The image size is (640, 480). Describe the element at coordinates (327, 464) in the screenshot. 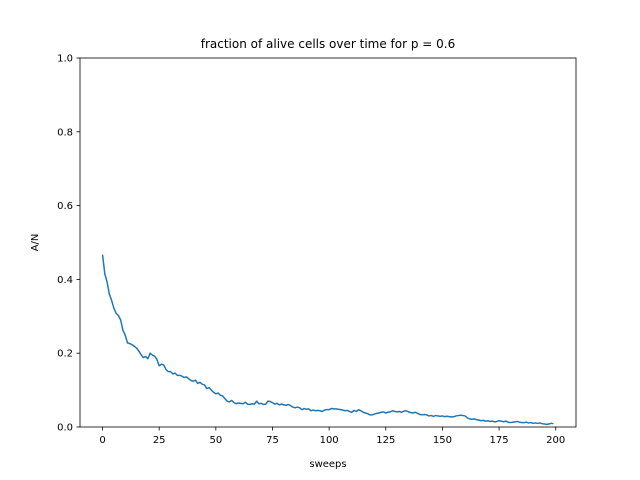

I see `x-axis-label: sweeps` at that location.